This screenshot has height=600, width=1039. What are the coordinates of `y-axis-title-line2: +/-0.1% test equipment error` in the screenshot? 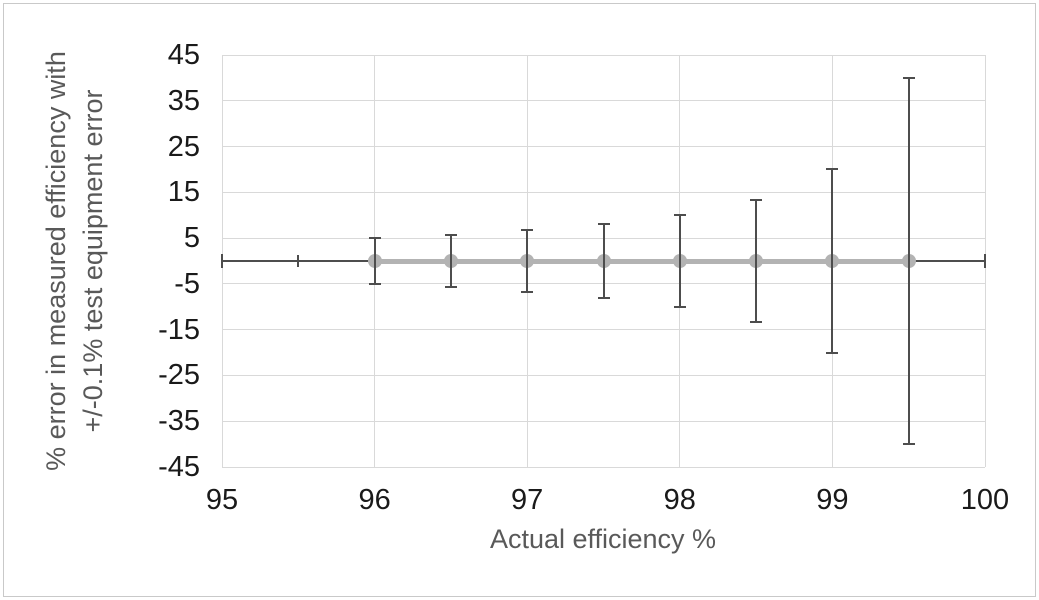 It's located at (93, 261).